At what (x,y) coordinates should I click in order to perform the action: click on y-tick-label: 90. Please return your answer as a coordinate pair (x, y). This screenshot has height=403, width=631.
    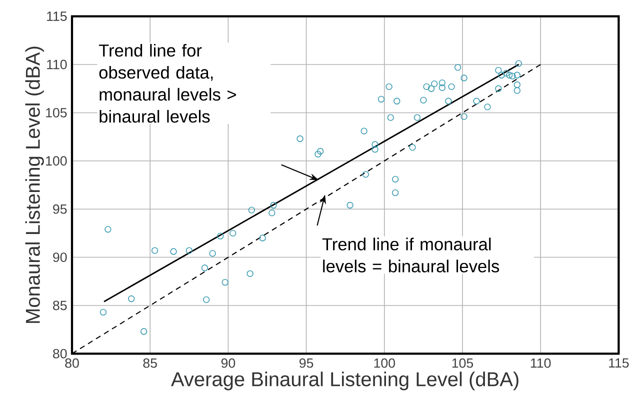
    Looking at the image, I should click on (60, 257).